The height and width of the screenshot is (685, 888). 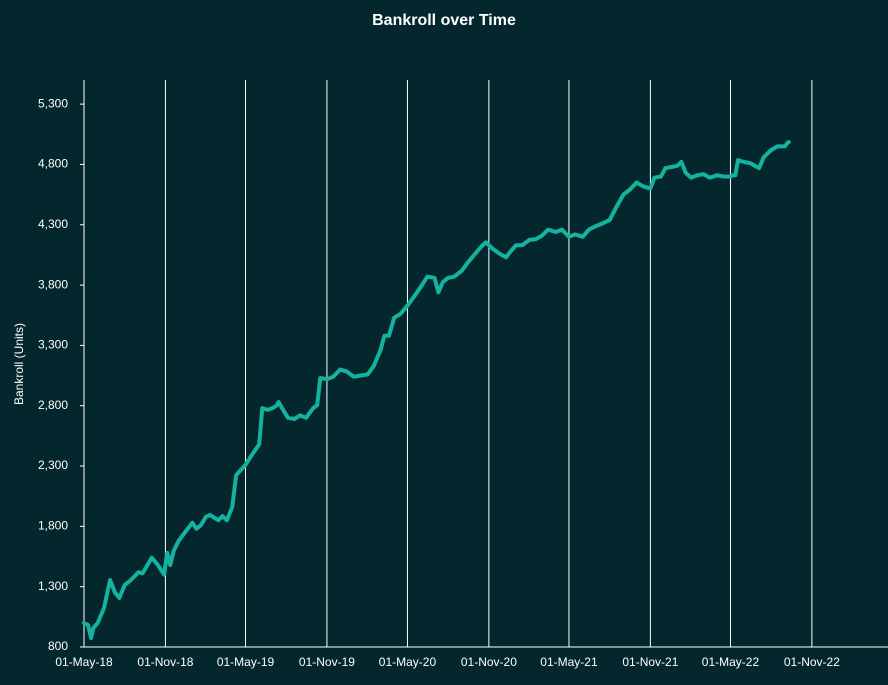 What do you see at coordinates (165, 662) in the screenshot?
I see `x-tick-label: 01-Nov-18` at bounding box center [165, 662].